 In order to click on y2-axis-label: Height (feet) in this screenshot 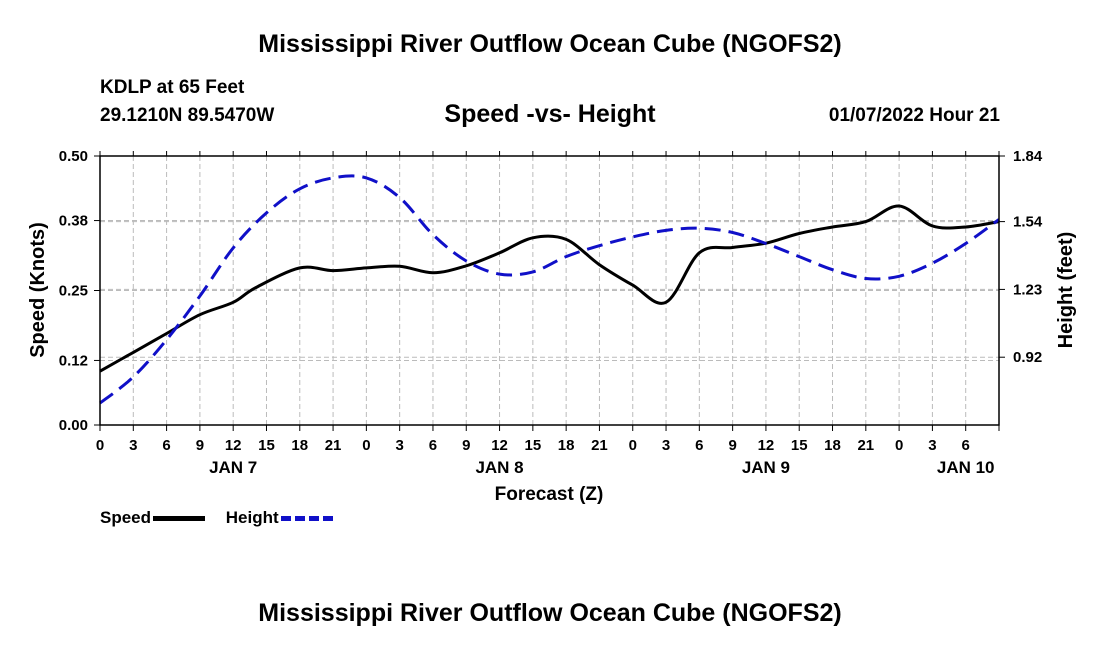, I will do `click(1066, 290)`.